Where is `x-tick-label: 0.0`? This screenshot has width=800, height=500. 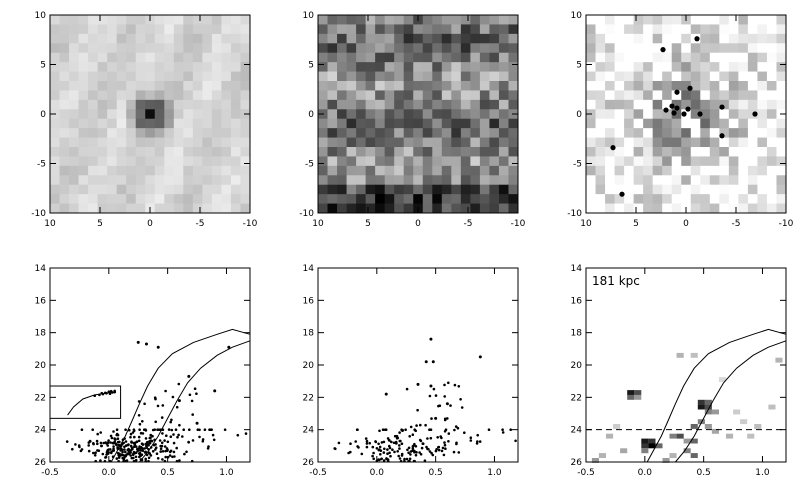 x-tick-label: 0.0 is located at coordinates (645, 473).